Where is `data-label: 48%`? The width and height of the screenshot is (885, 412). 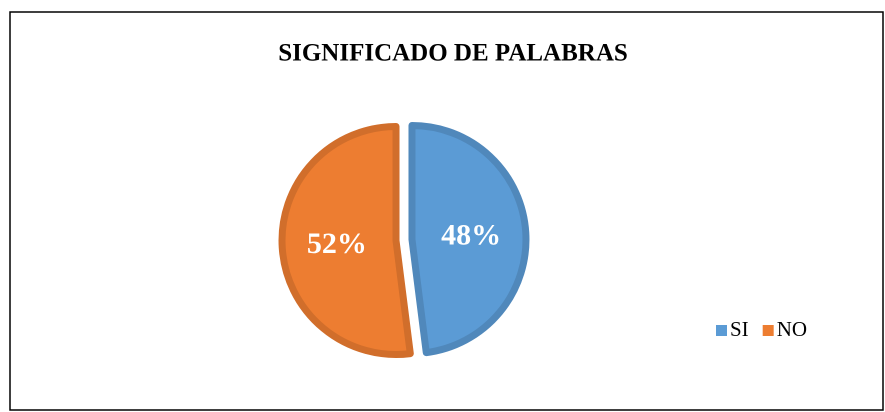
data-label: 48% is located at coordinates (471, 235).